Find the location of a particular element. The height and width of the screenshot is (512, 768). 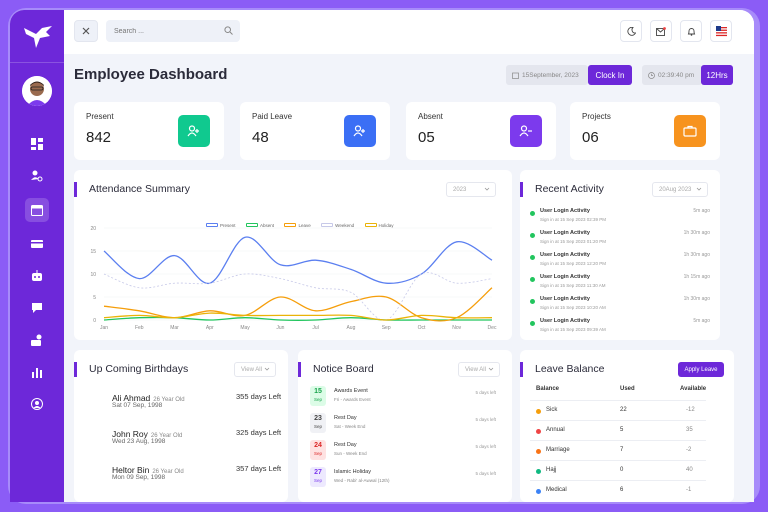

stat-label: Projects is located at coordinates (596, 116).